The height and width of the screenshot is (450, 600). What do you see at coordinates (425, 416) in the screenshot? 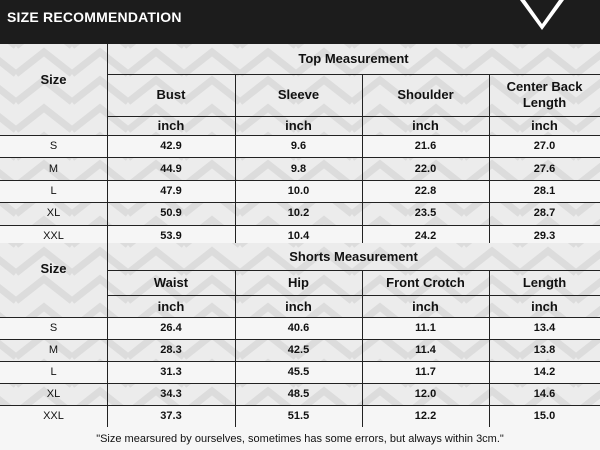
I see `table-cell: 12.2` at bounding box center [425, 416].